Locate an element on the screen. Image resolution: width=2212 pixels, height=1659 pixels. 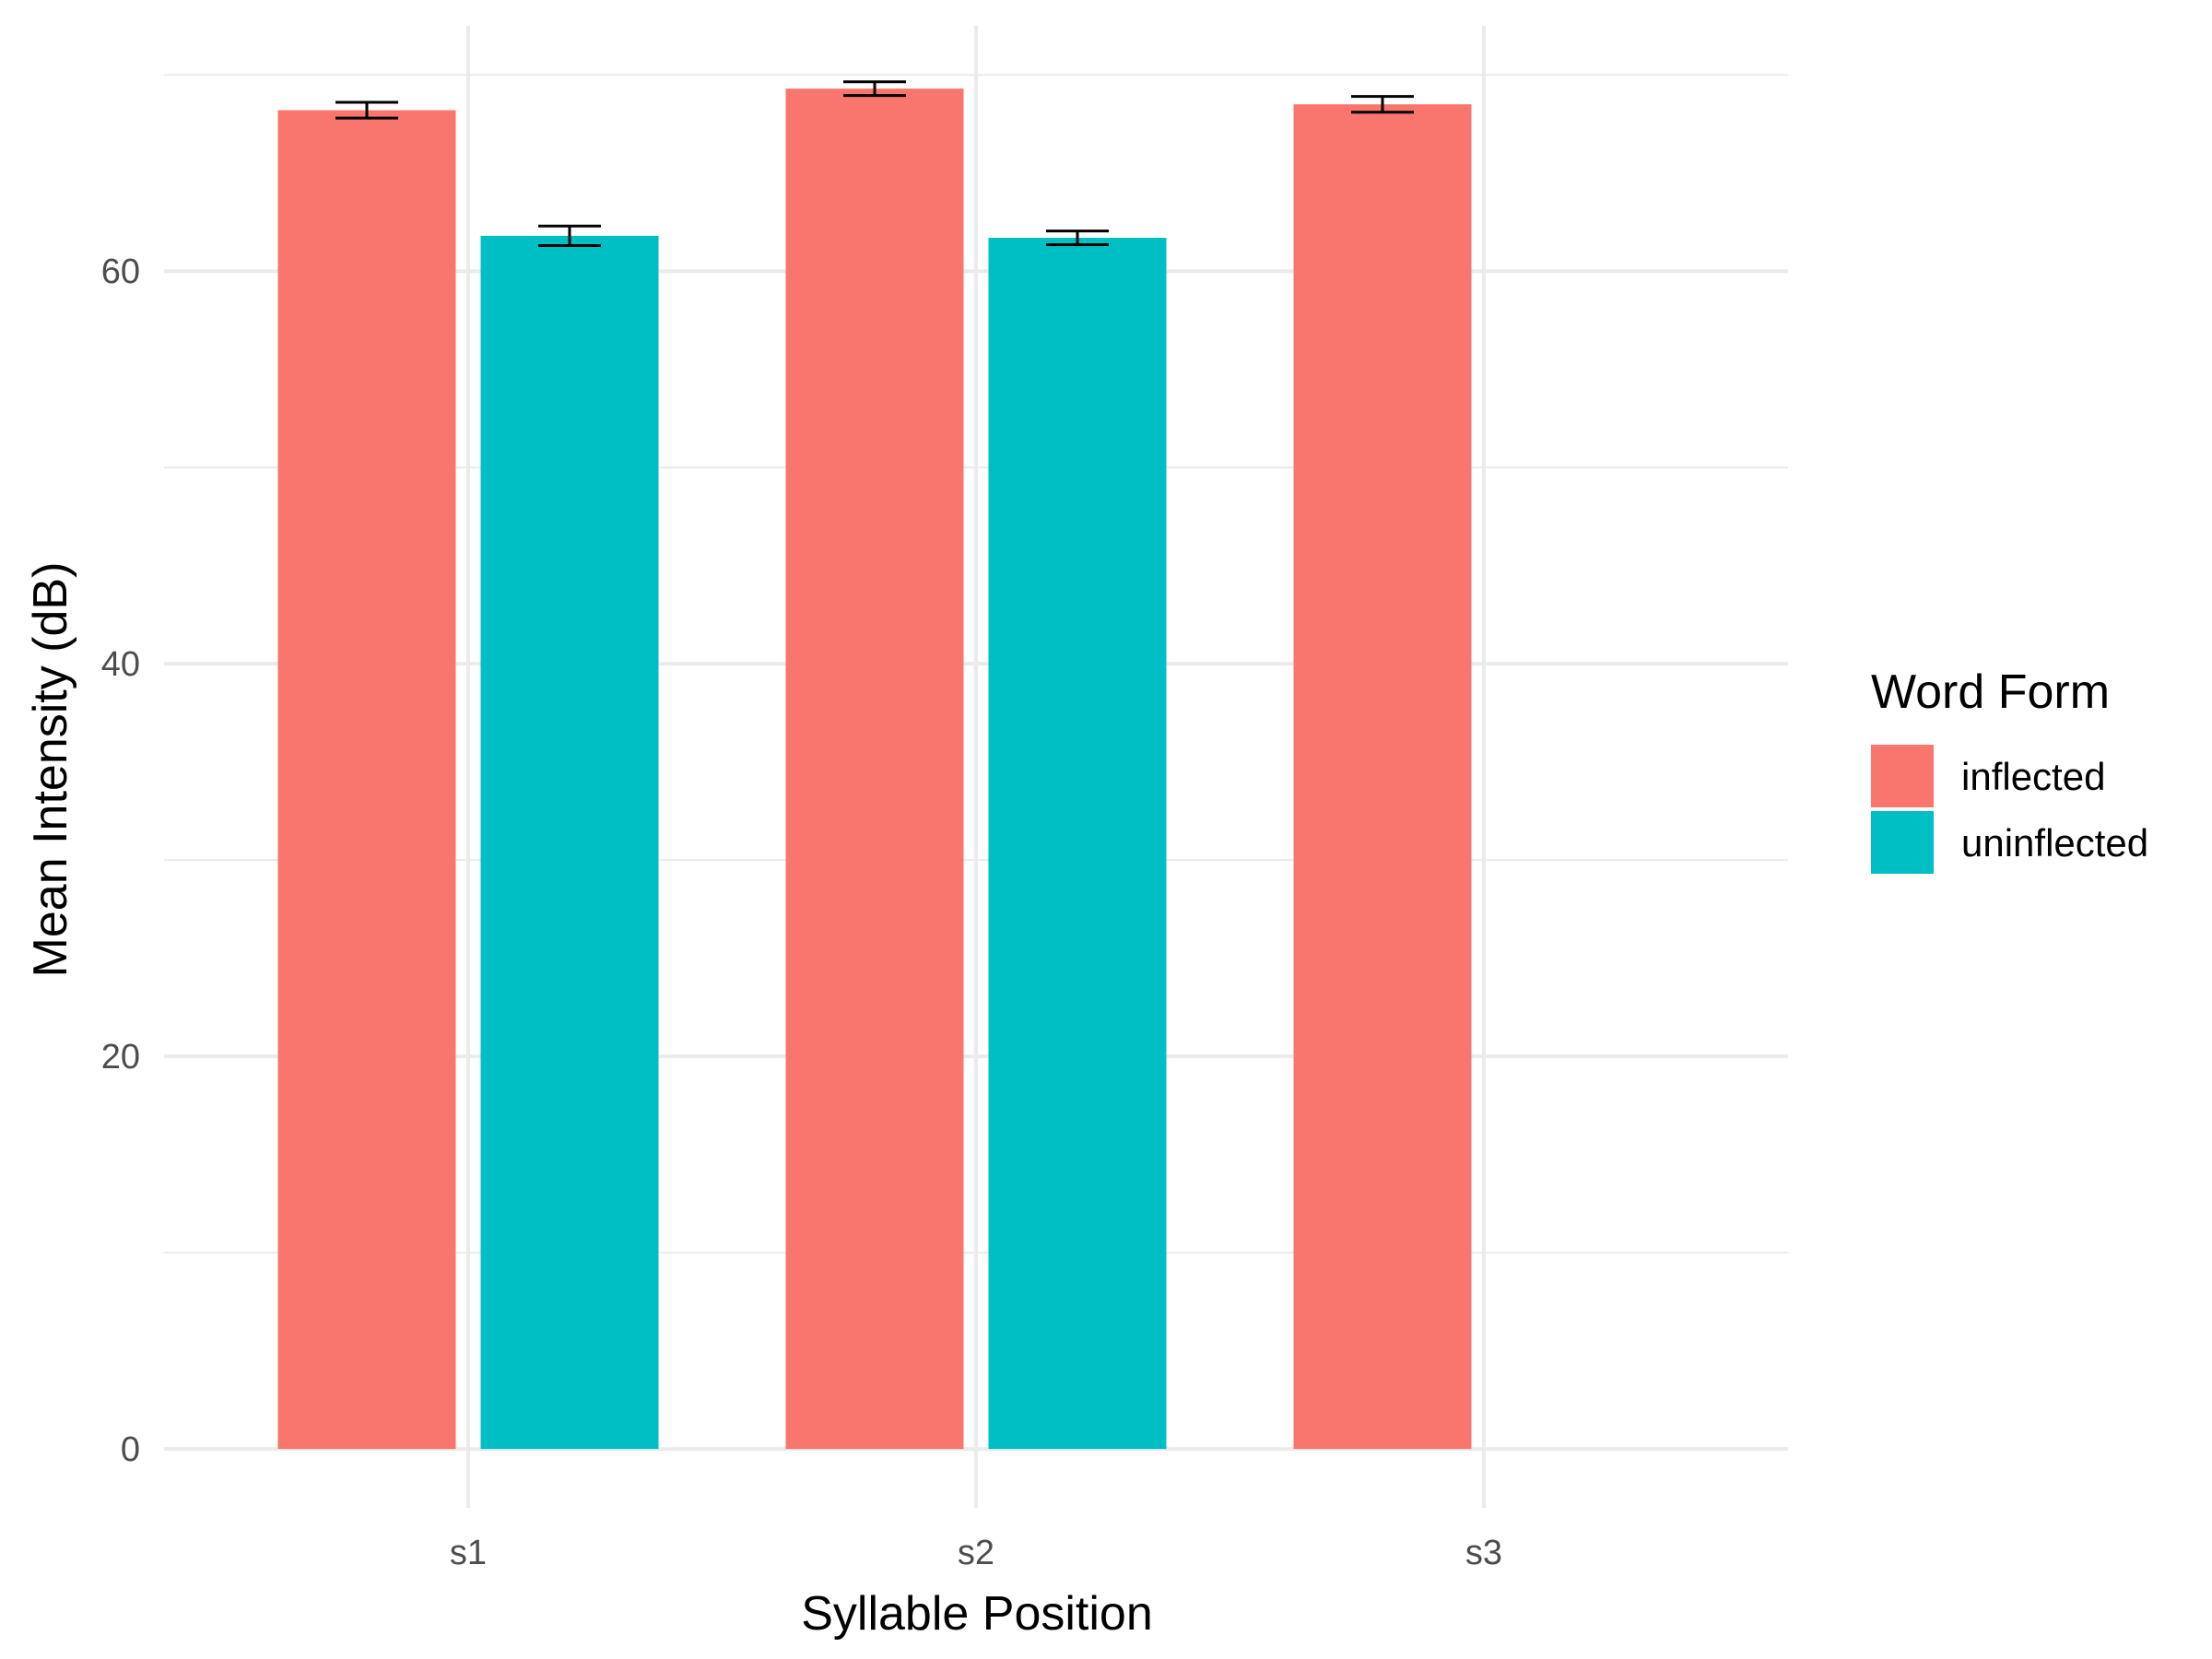
bar-uninflected-s1 is located at coordinates (569, 842).